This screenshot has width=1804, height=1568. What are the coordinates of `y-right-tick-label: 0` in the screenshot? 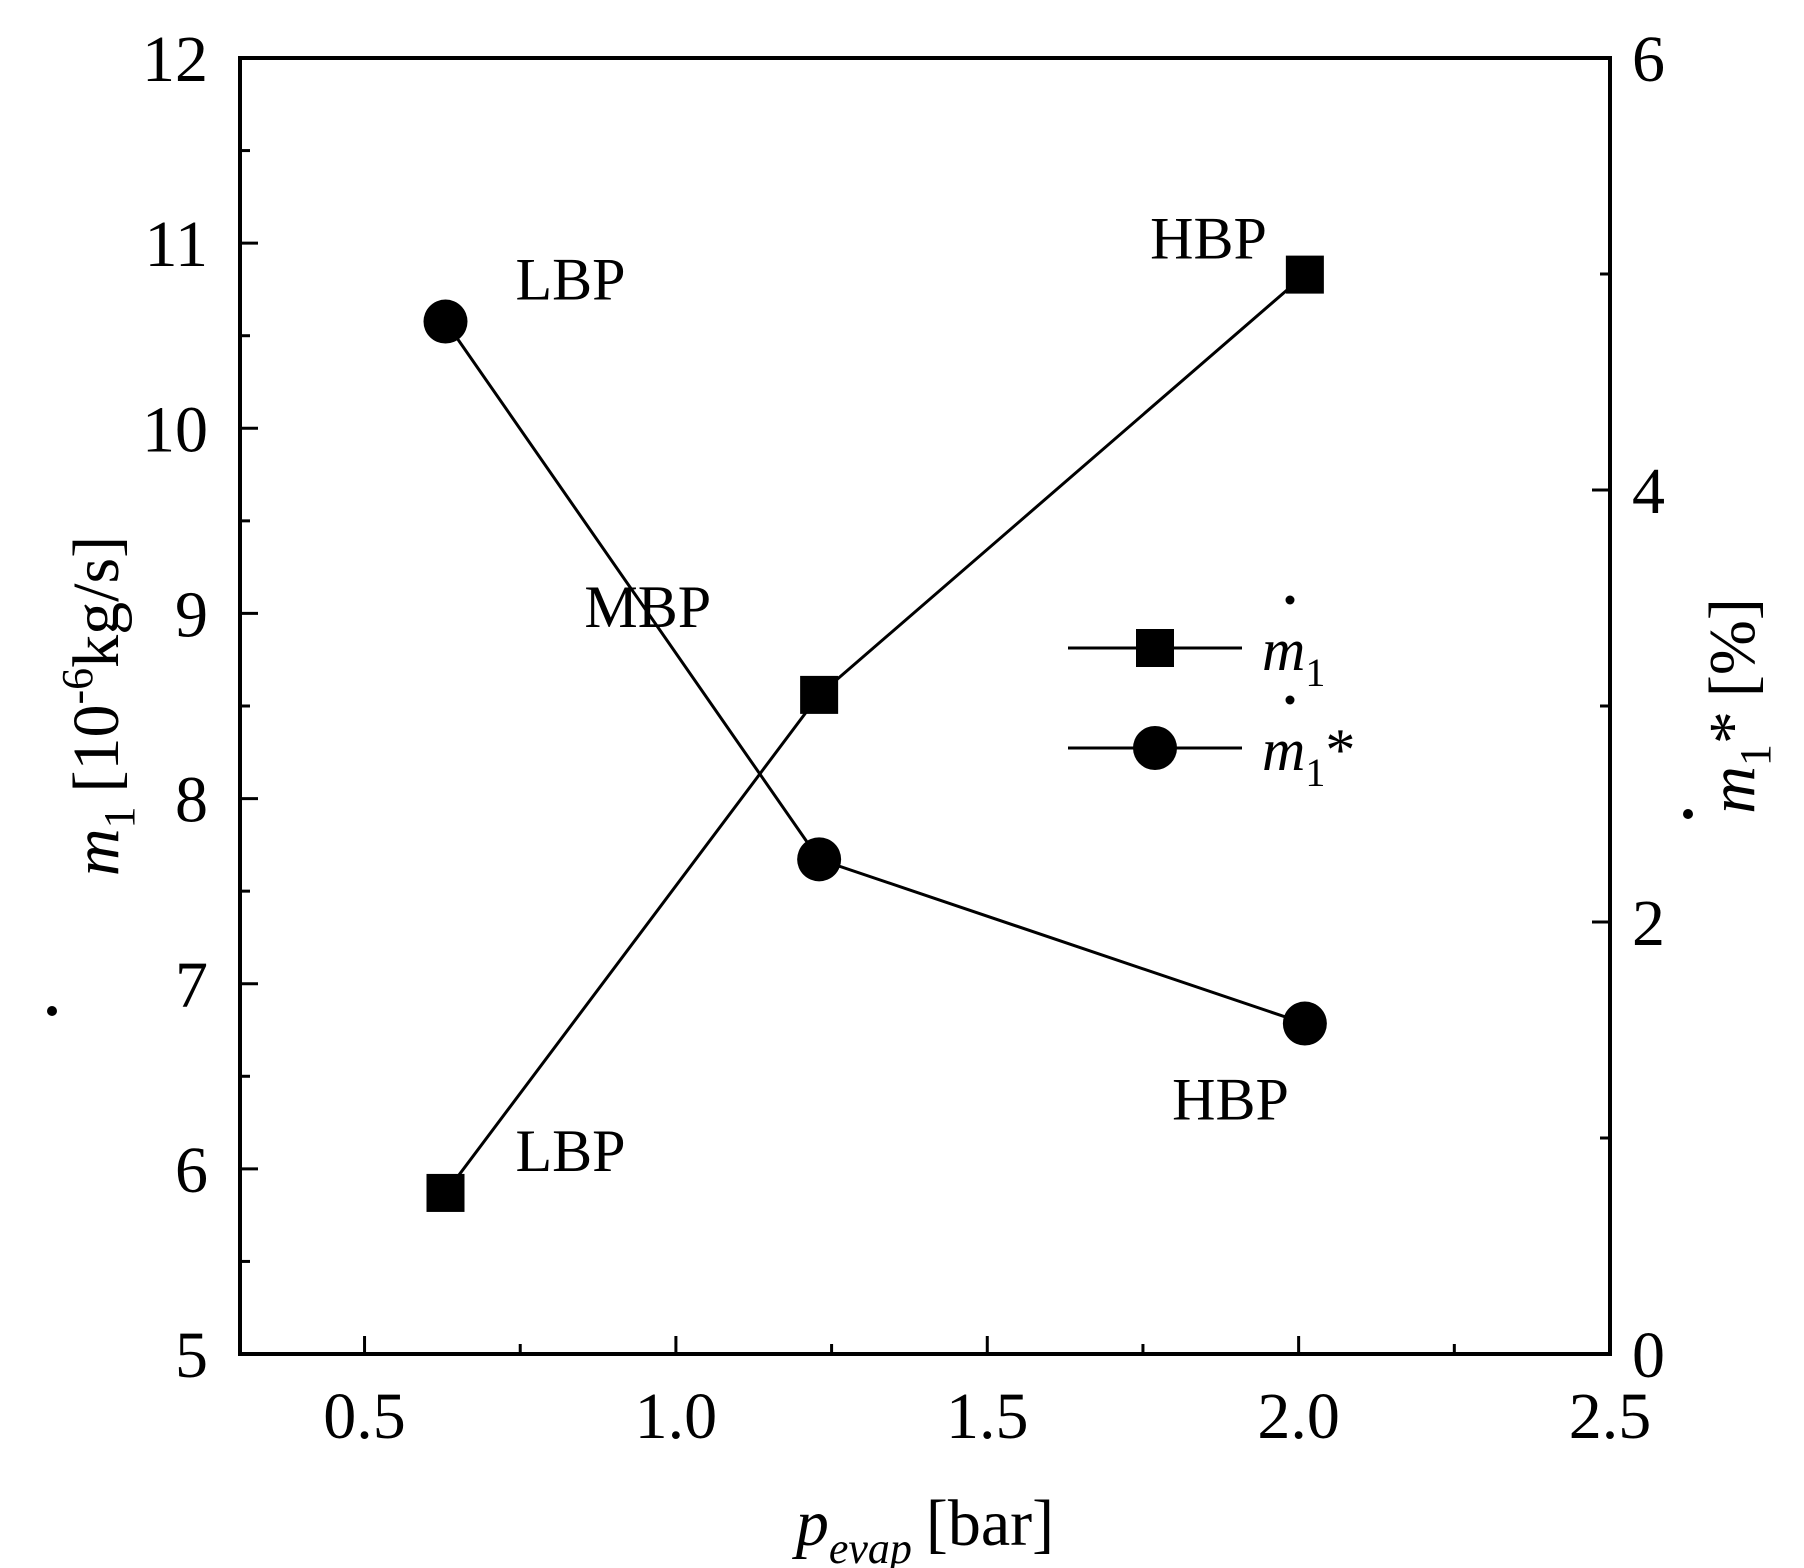 It's located at (1648, 1355).